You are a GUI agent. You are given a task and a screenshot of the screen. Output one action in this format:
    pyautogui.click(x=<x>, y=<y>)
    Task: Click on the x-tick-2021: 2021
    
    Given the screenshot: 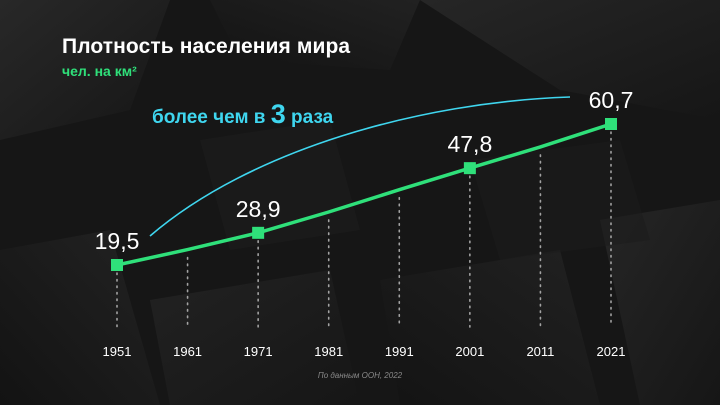 What is the action you would take?
    pyautogui.click(x=611, y=351)
    